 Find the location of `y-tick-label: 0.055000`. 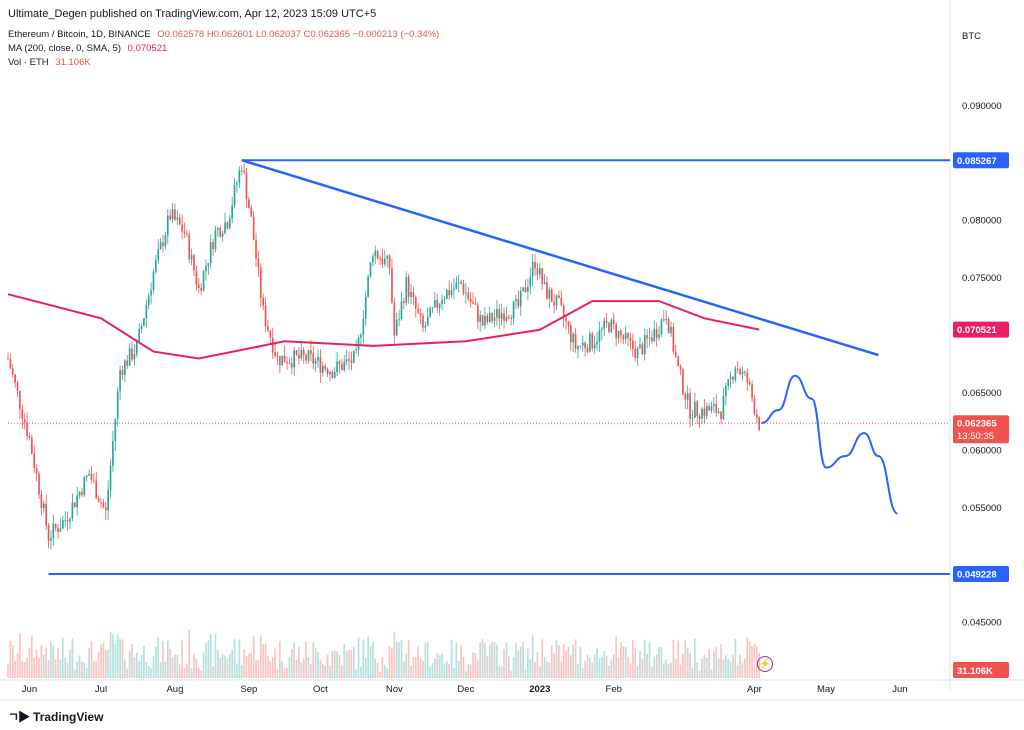

y-tick-label: 0.055000 is located at coordinates (982, 508).